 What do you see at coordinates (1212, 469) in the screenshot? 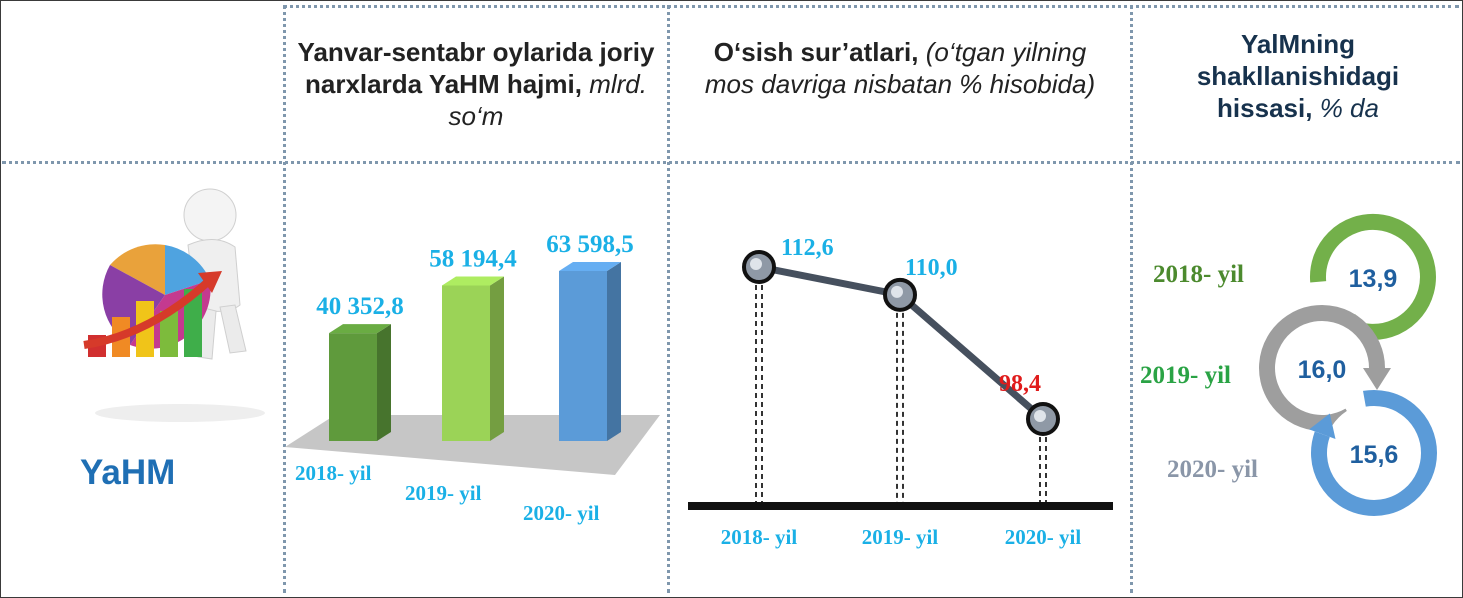
I see `share-category-label: 2020- yil` at bounding box center [1212, 469].